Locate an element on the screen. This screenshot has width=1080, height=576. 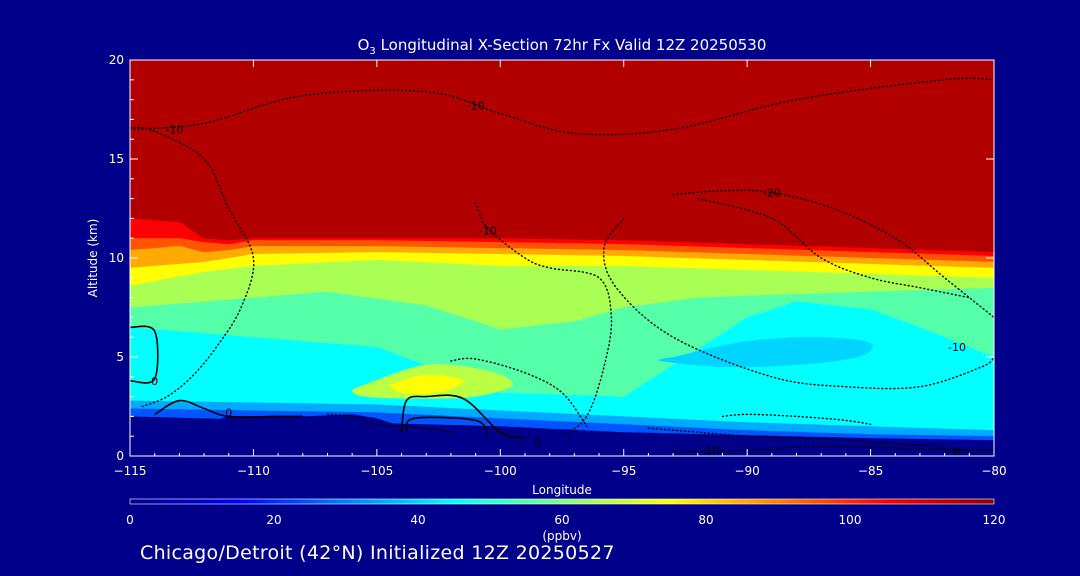
colorbar-ticks: 0 20 40 60 80 100 120 is located at coordinates (565, 520).